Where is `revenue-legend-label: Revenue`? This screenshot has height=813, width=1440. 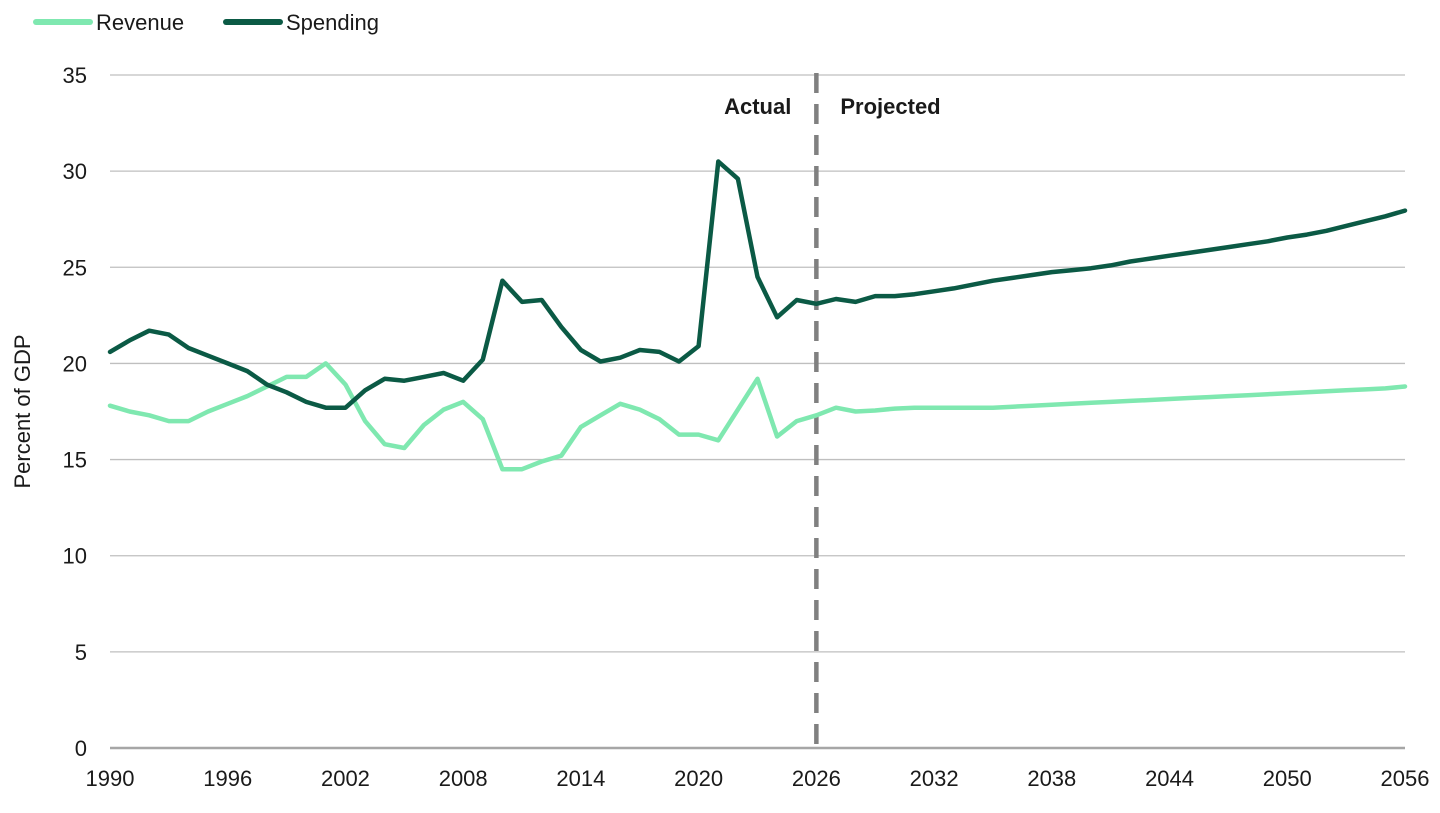 revenue-legend-label: Revenue is located at coordinates (140, 22).